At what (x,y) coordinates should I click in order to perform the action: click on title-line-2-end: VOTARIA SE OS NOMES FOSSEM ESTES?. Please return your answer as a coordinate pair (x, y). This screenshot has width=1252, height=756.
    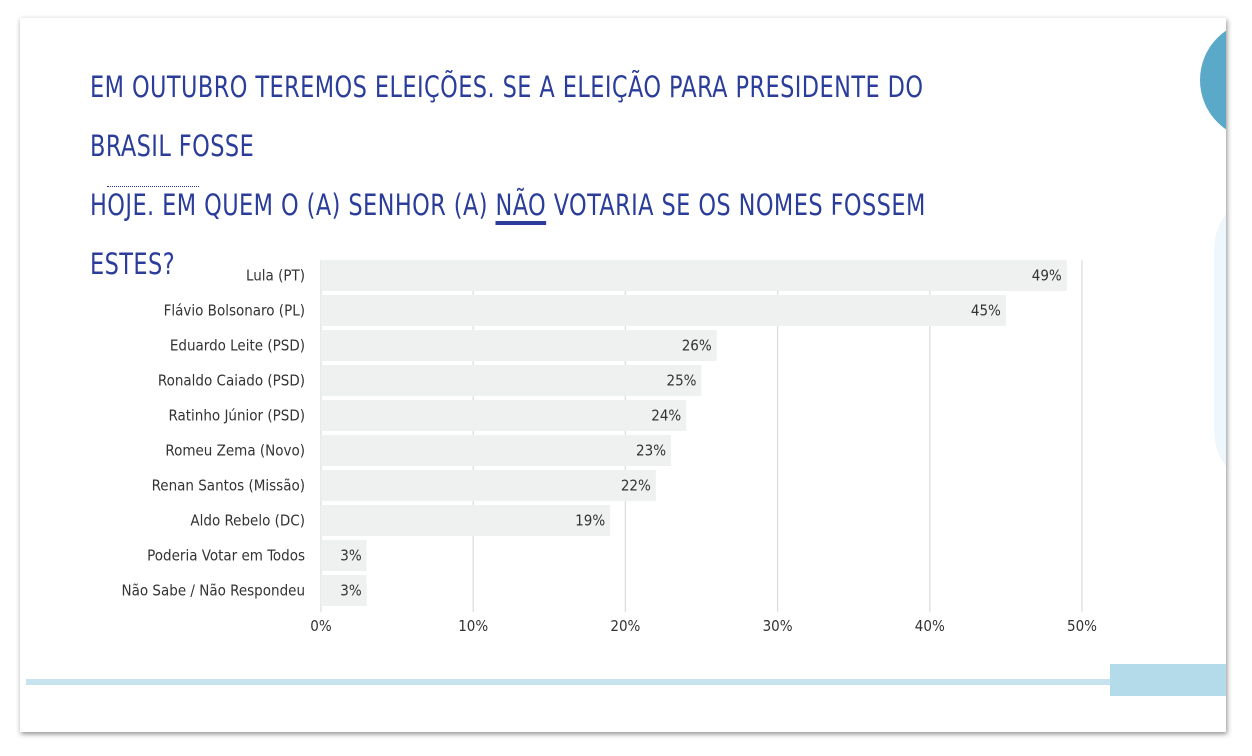
    Looking at the image, I should click on (508, 234).